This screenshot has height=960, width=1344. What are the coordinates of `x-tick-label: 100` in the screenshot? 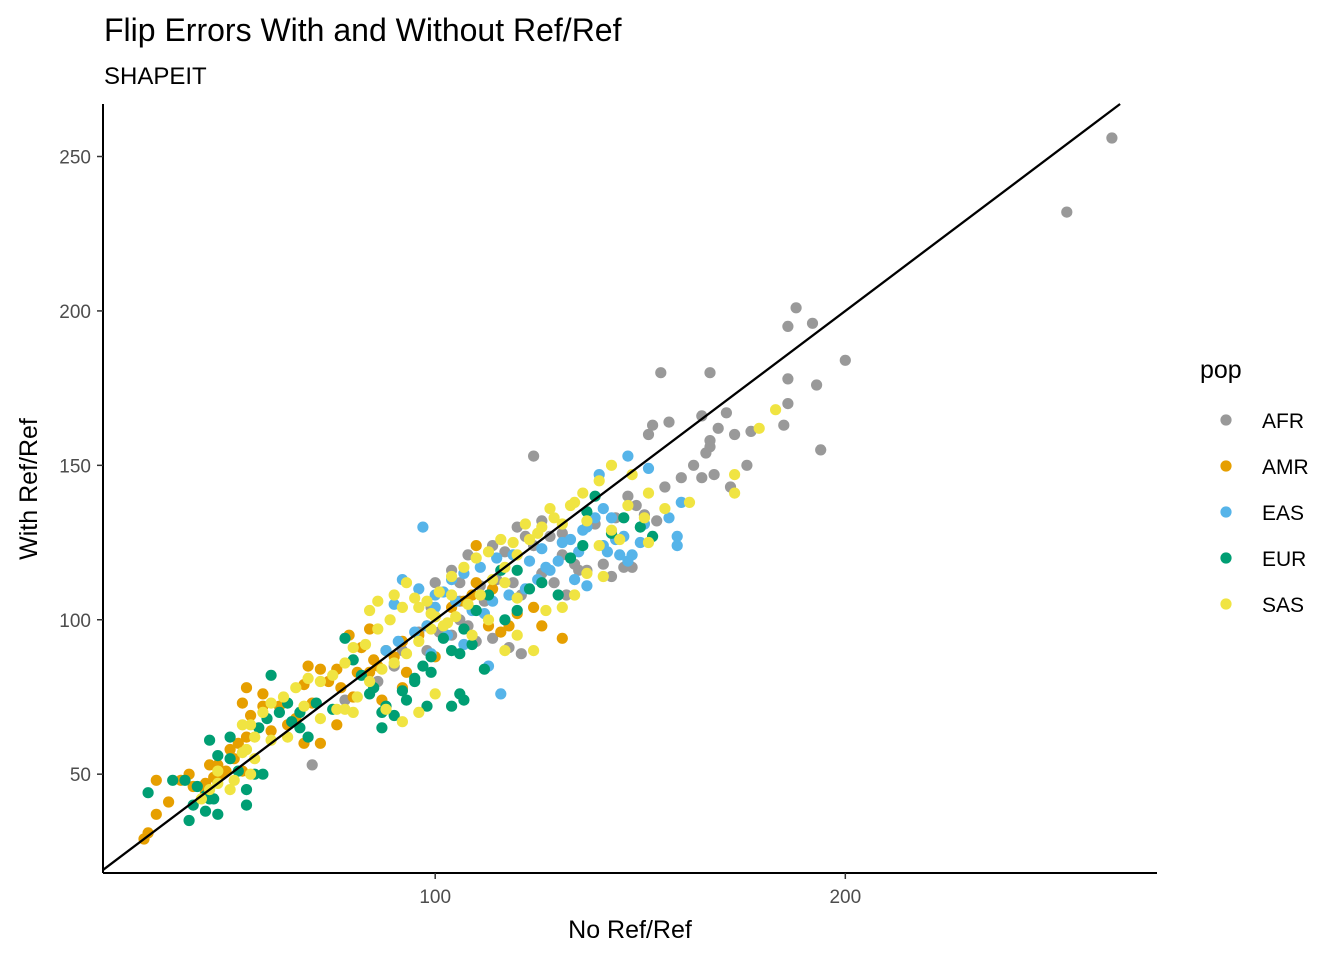 It's located at (435, 897).